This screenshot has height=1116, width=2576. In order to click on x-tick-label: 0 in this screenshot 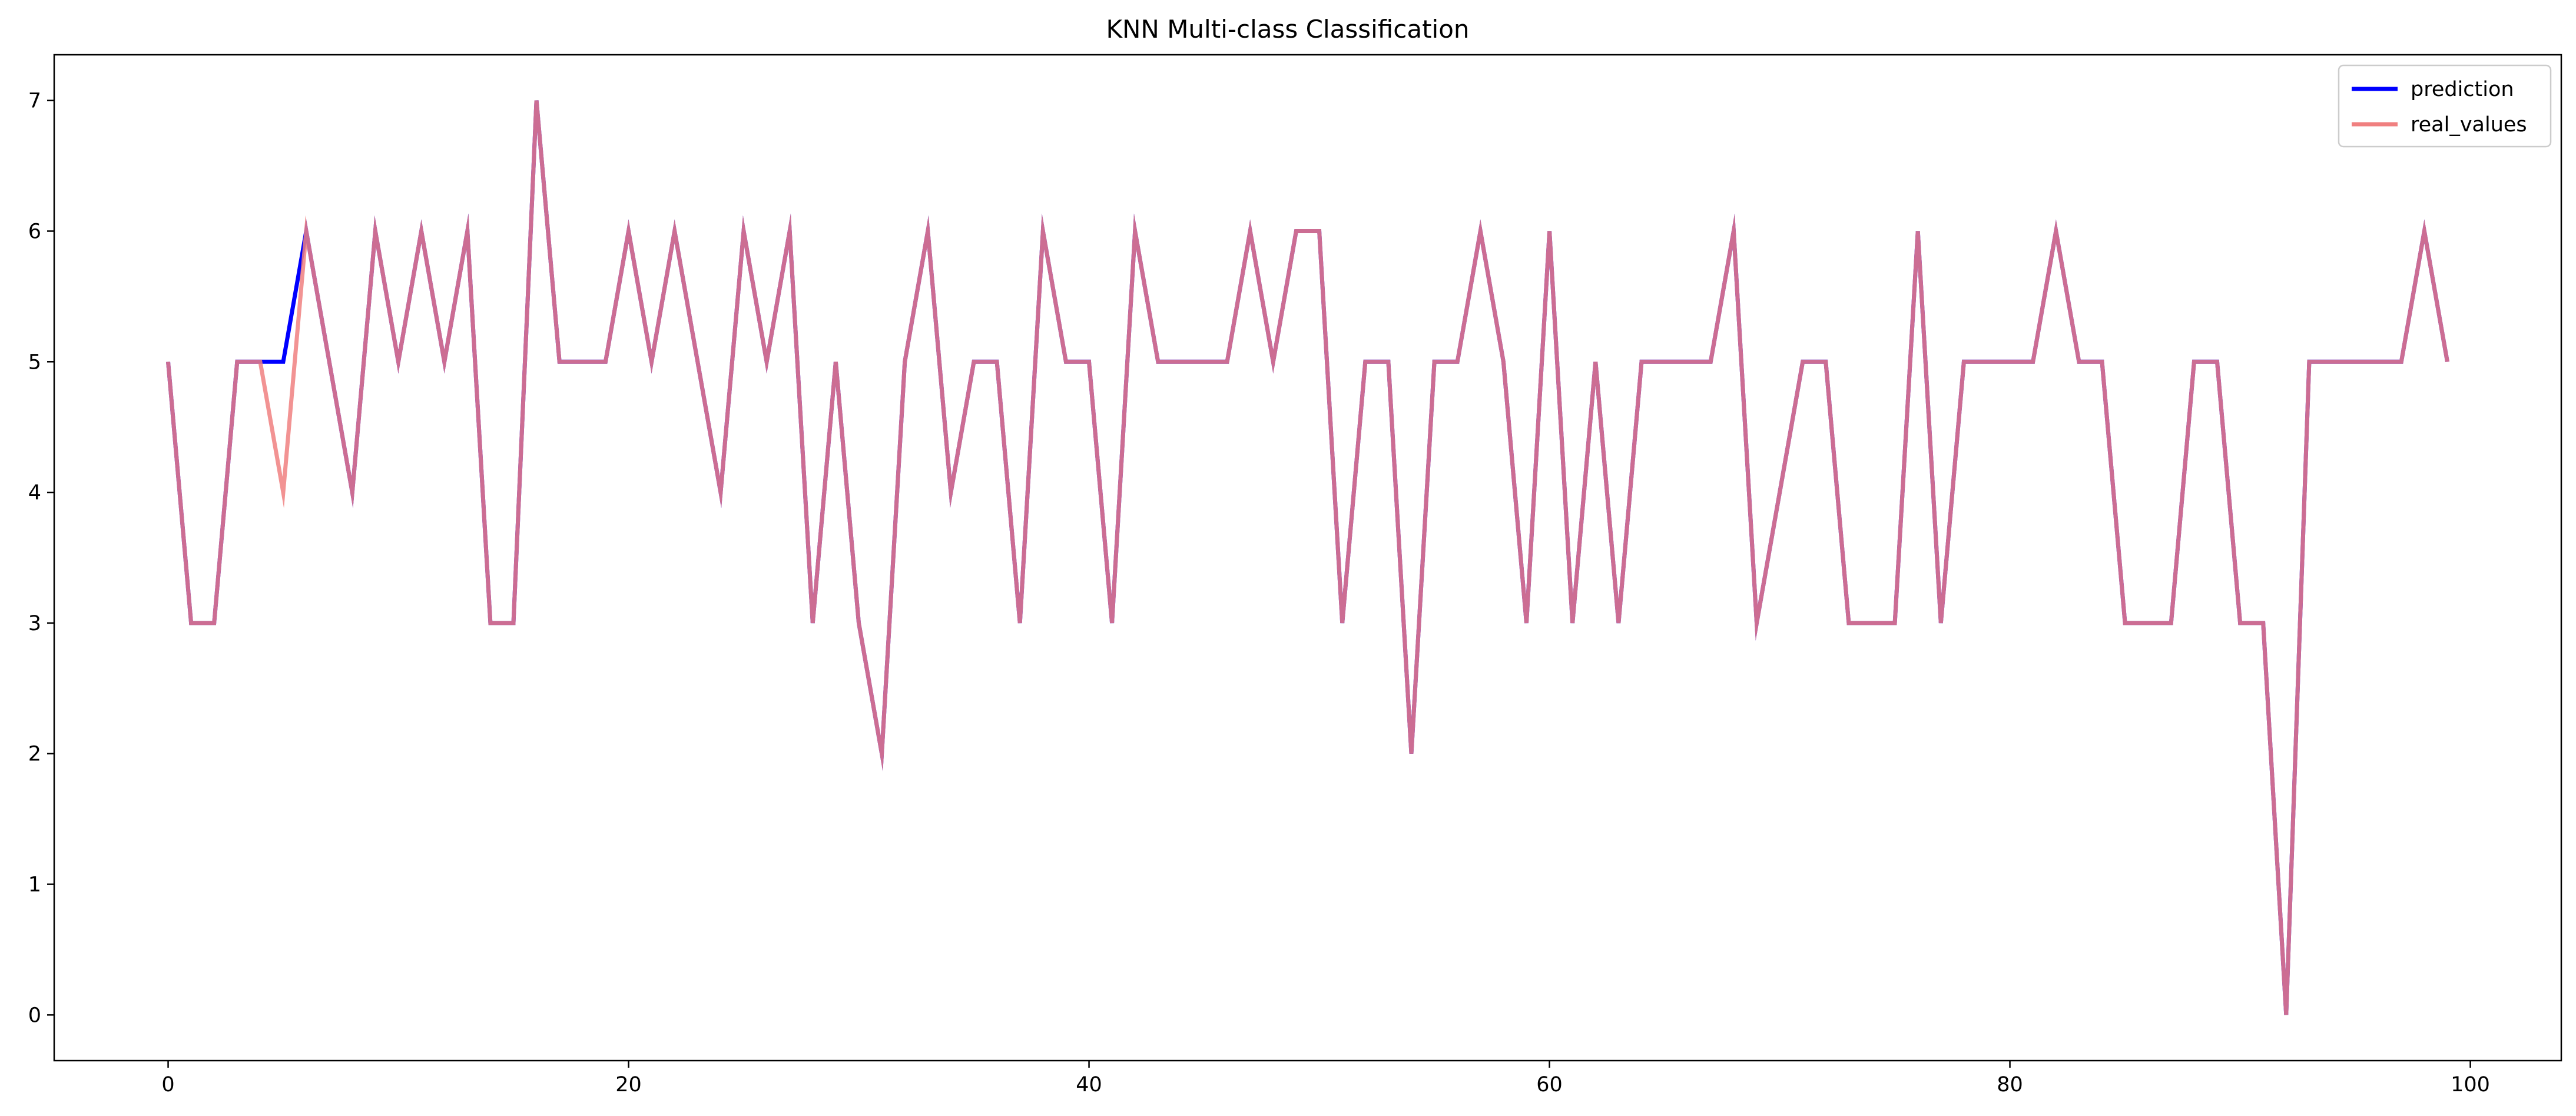, I will do `click(167, 1085)`.